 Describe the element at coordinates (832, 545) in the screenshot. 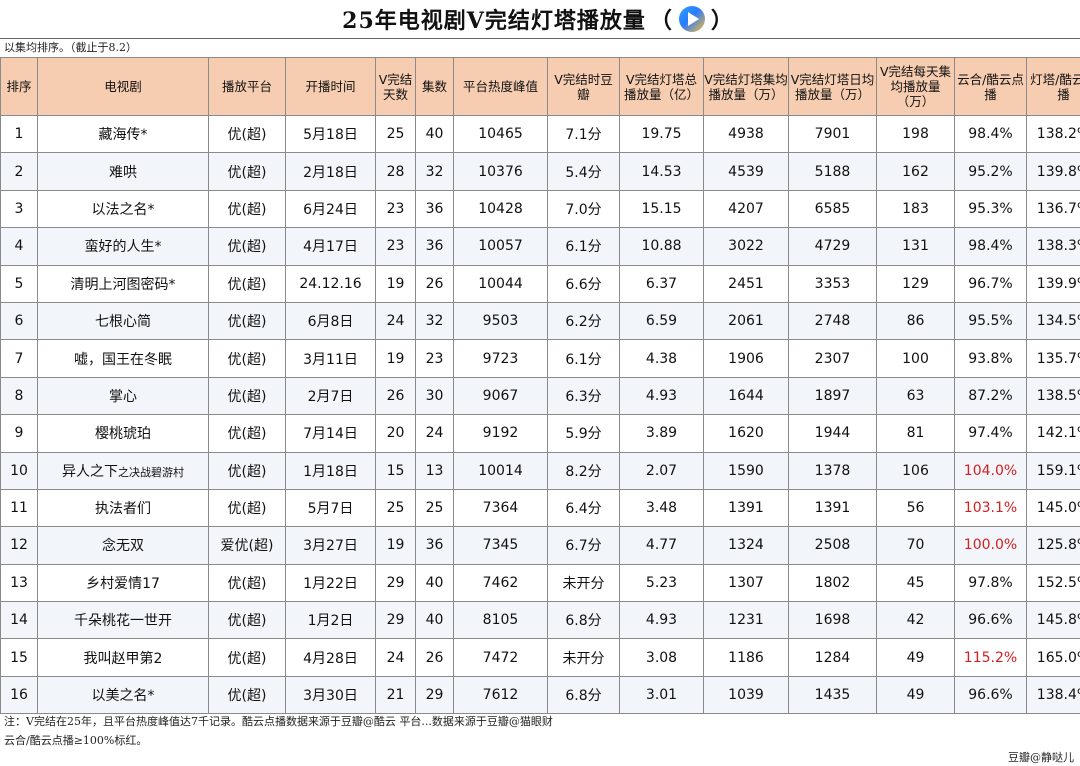

I see `cell-daily: 2508` at that location.